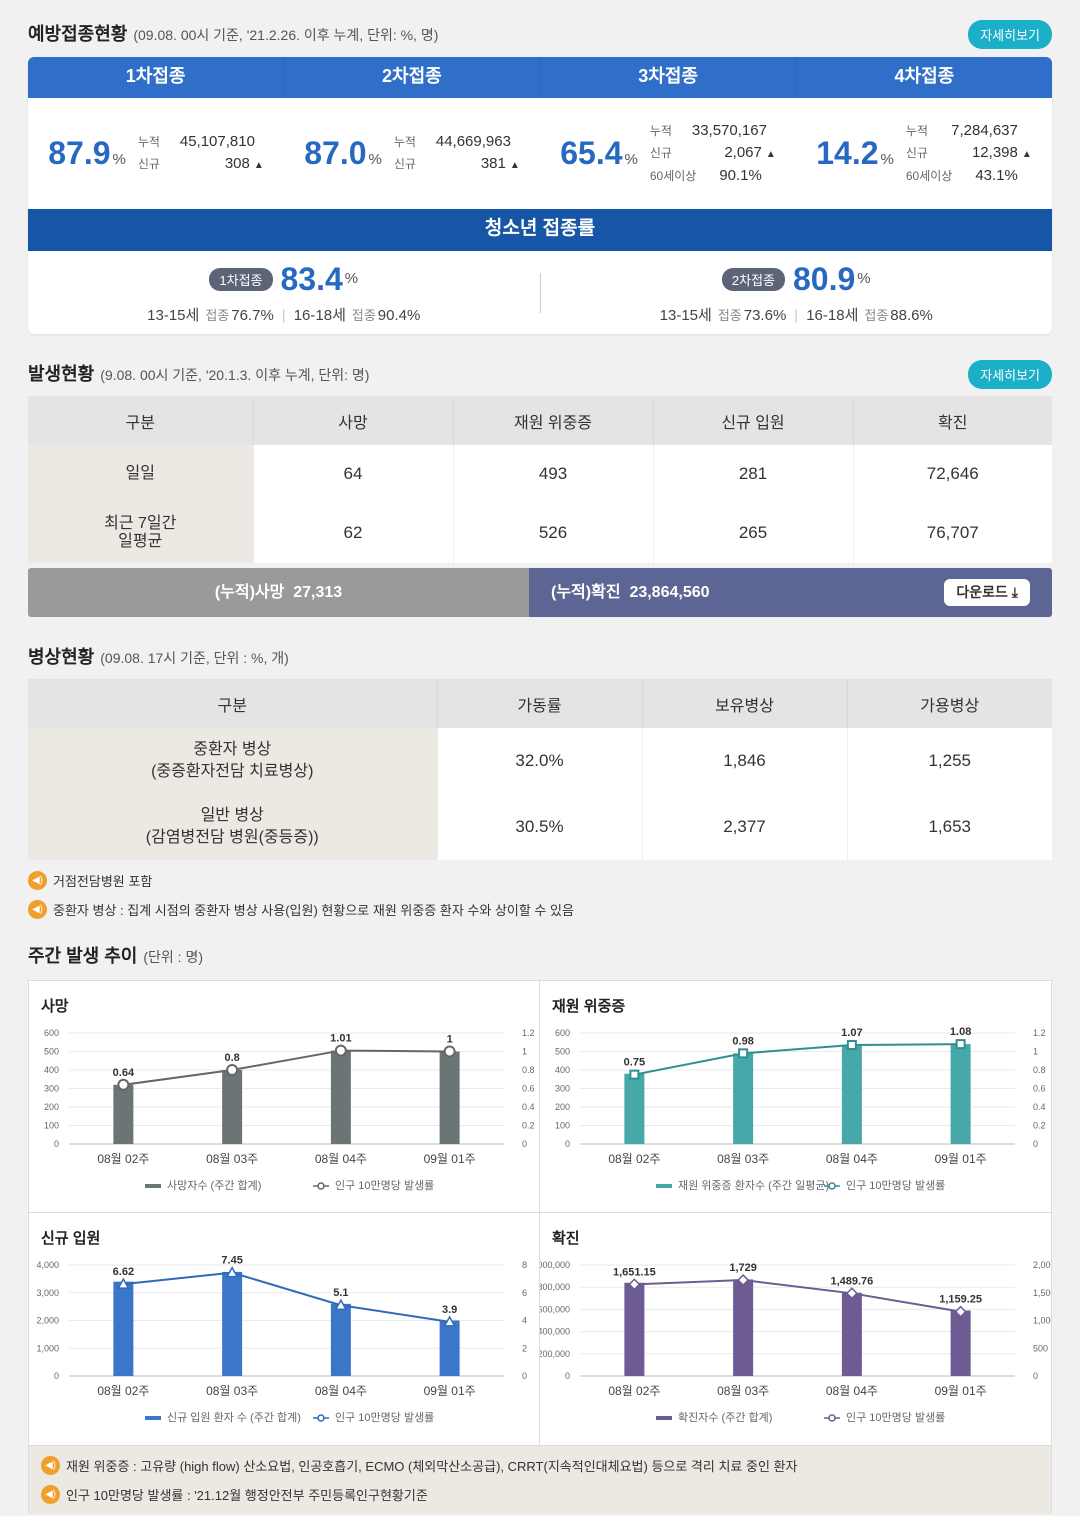 Image resolution: width=1080 pixels, height=1516 pixels. I want to click on y2-tick-label: 1, so click(1035, 1052).